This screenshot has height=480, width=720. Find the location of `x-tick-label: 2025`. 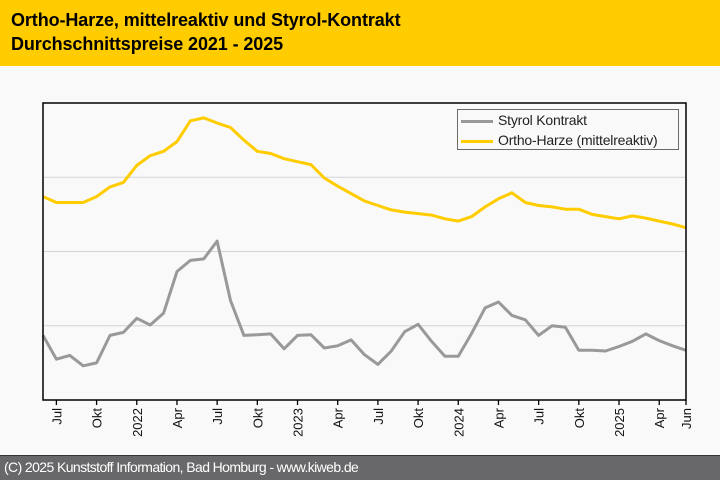

x-tick-label: 2025 is located at coordinates (619, 422).